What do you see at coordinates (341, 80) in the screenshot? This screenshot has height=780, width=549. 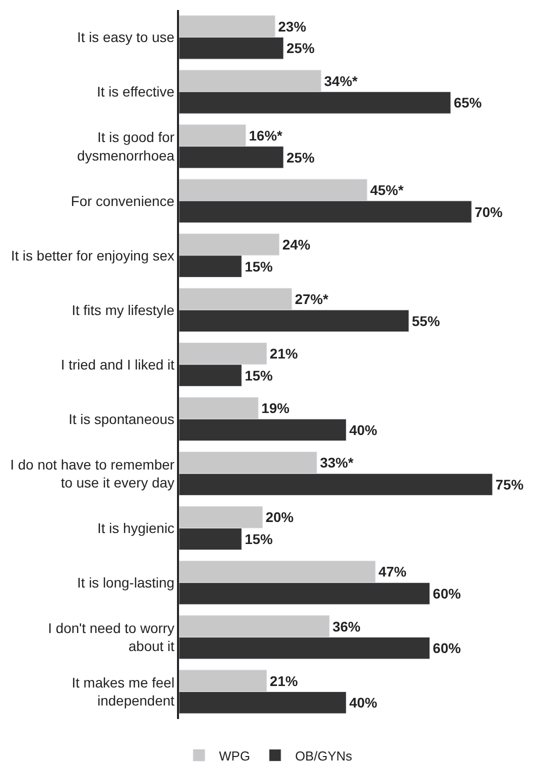 I see `data-label: 34%*` at bounding box center [341, 80].